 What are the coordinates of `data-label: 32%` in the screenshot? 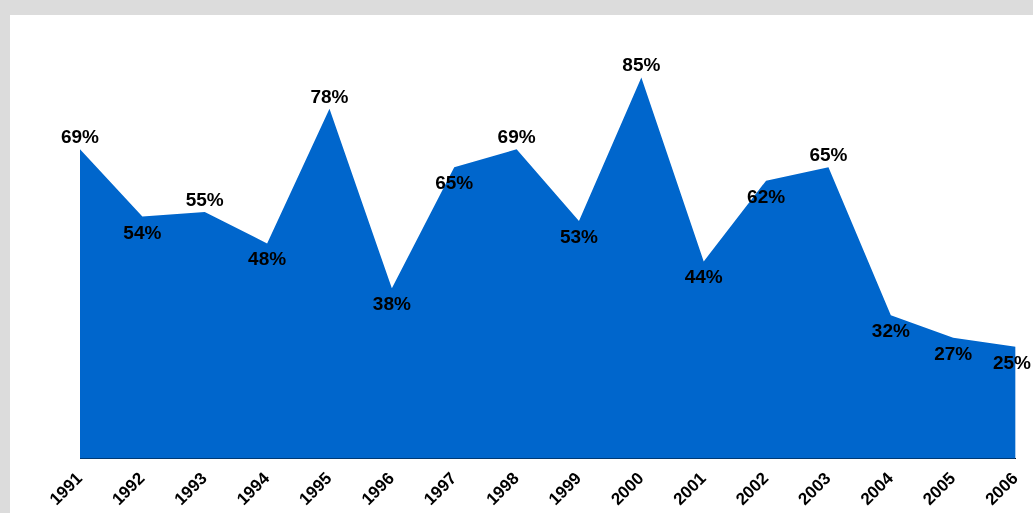 It's located at (890, 331).